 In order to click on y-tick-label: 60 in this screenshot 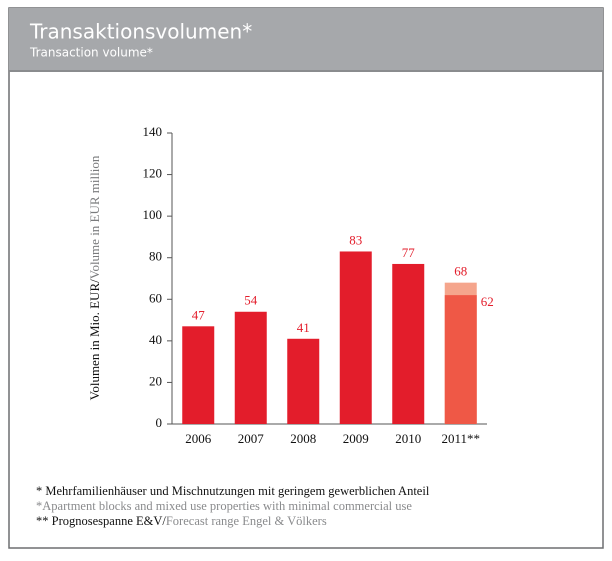, I will do `click(155, 297)`.